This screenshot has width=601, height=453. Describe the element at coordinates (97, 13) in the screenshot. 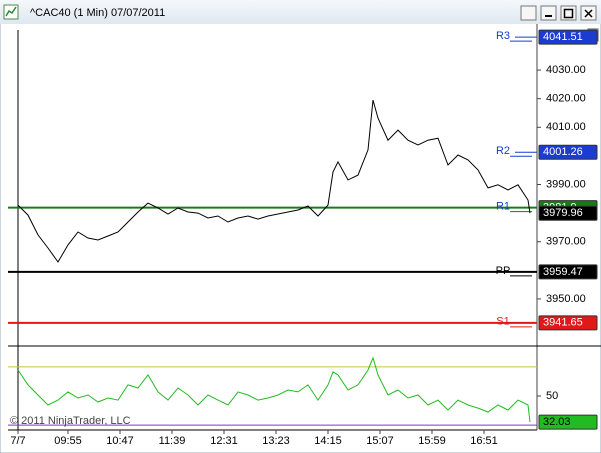

I see `window-title: ^CAC40 (1 Min) 07/07/2011` at that location.